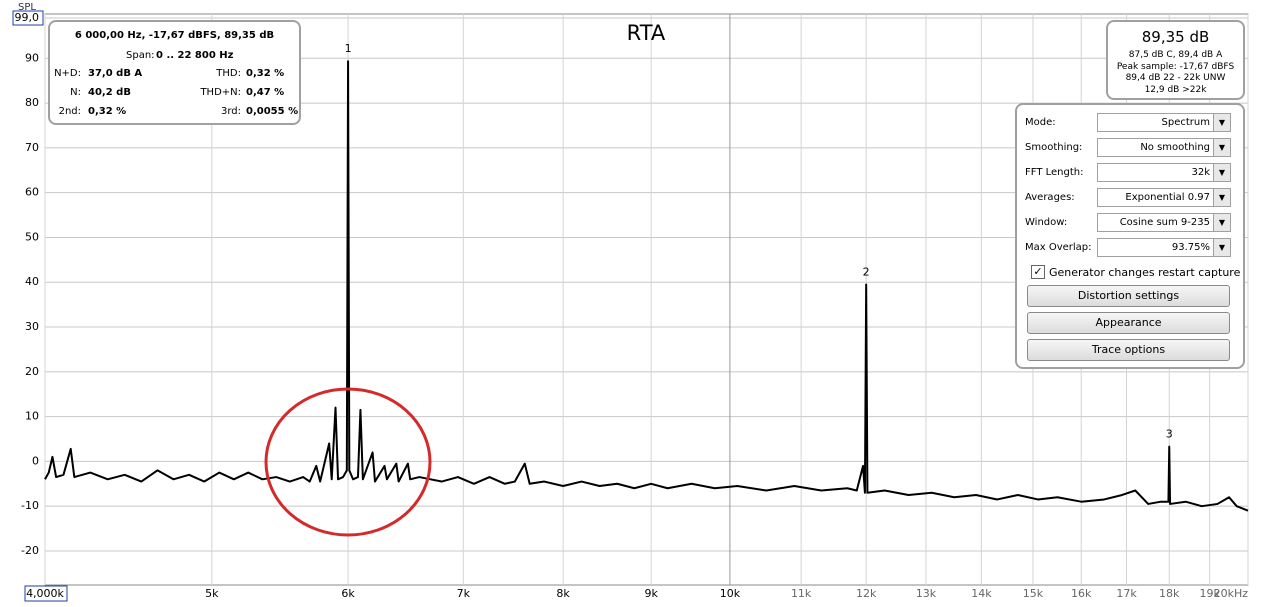 This screenshot has height=607, width=1270. I want to click on metric-label: N:, so click(75, 92).